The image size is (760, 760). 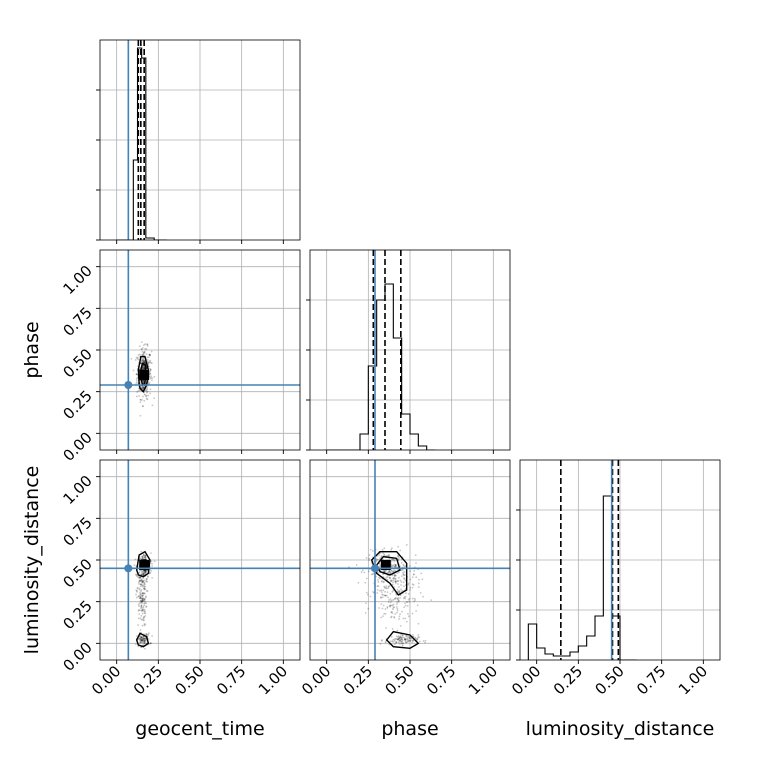 I want to click on x-axis-label-geocent_time: geocent_time, so click(x=199, y=729).